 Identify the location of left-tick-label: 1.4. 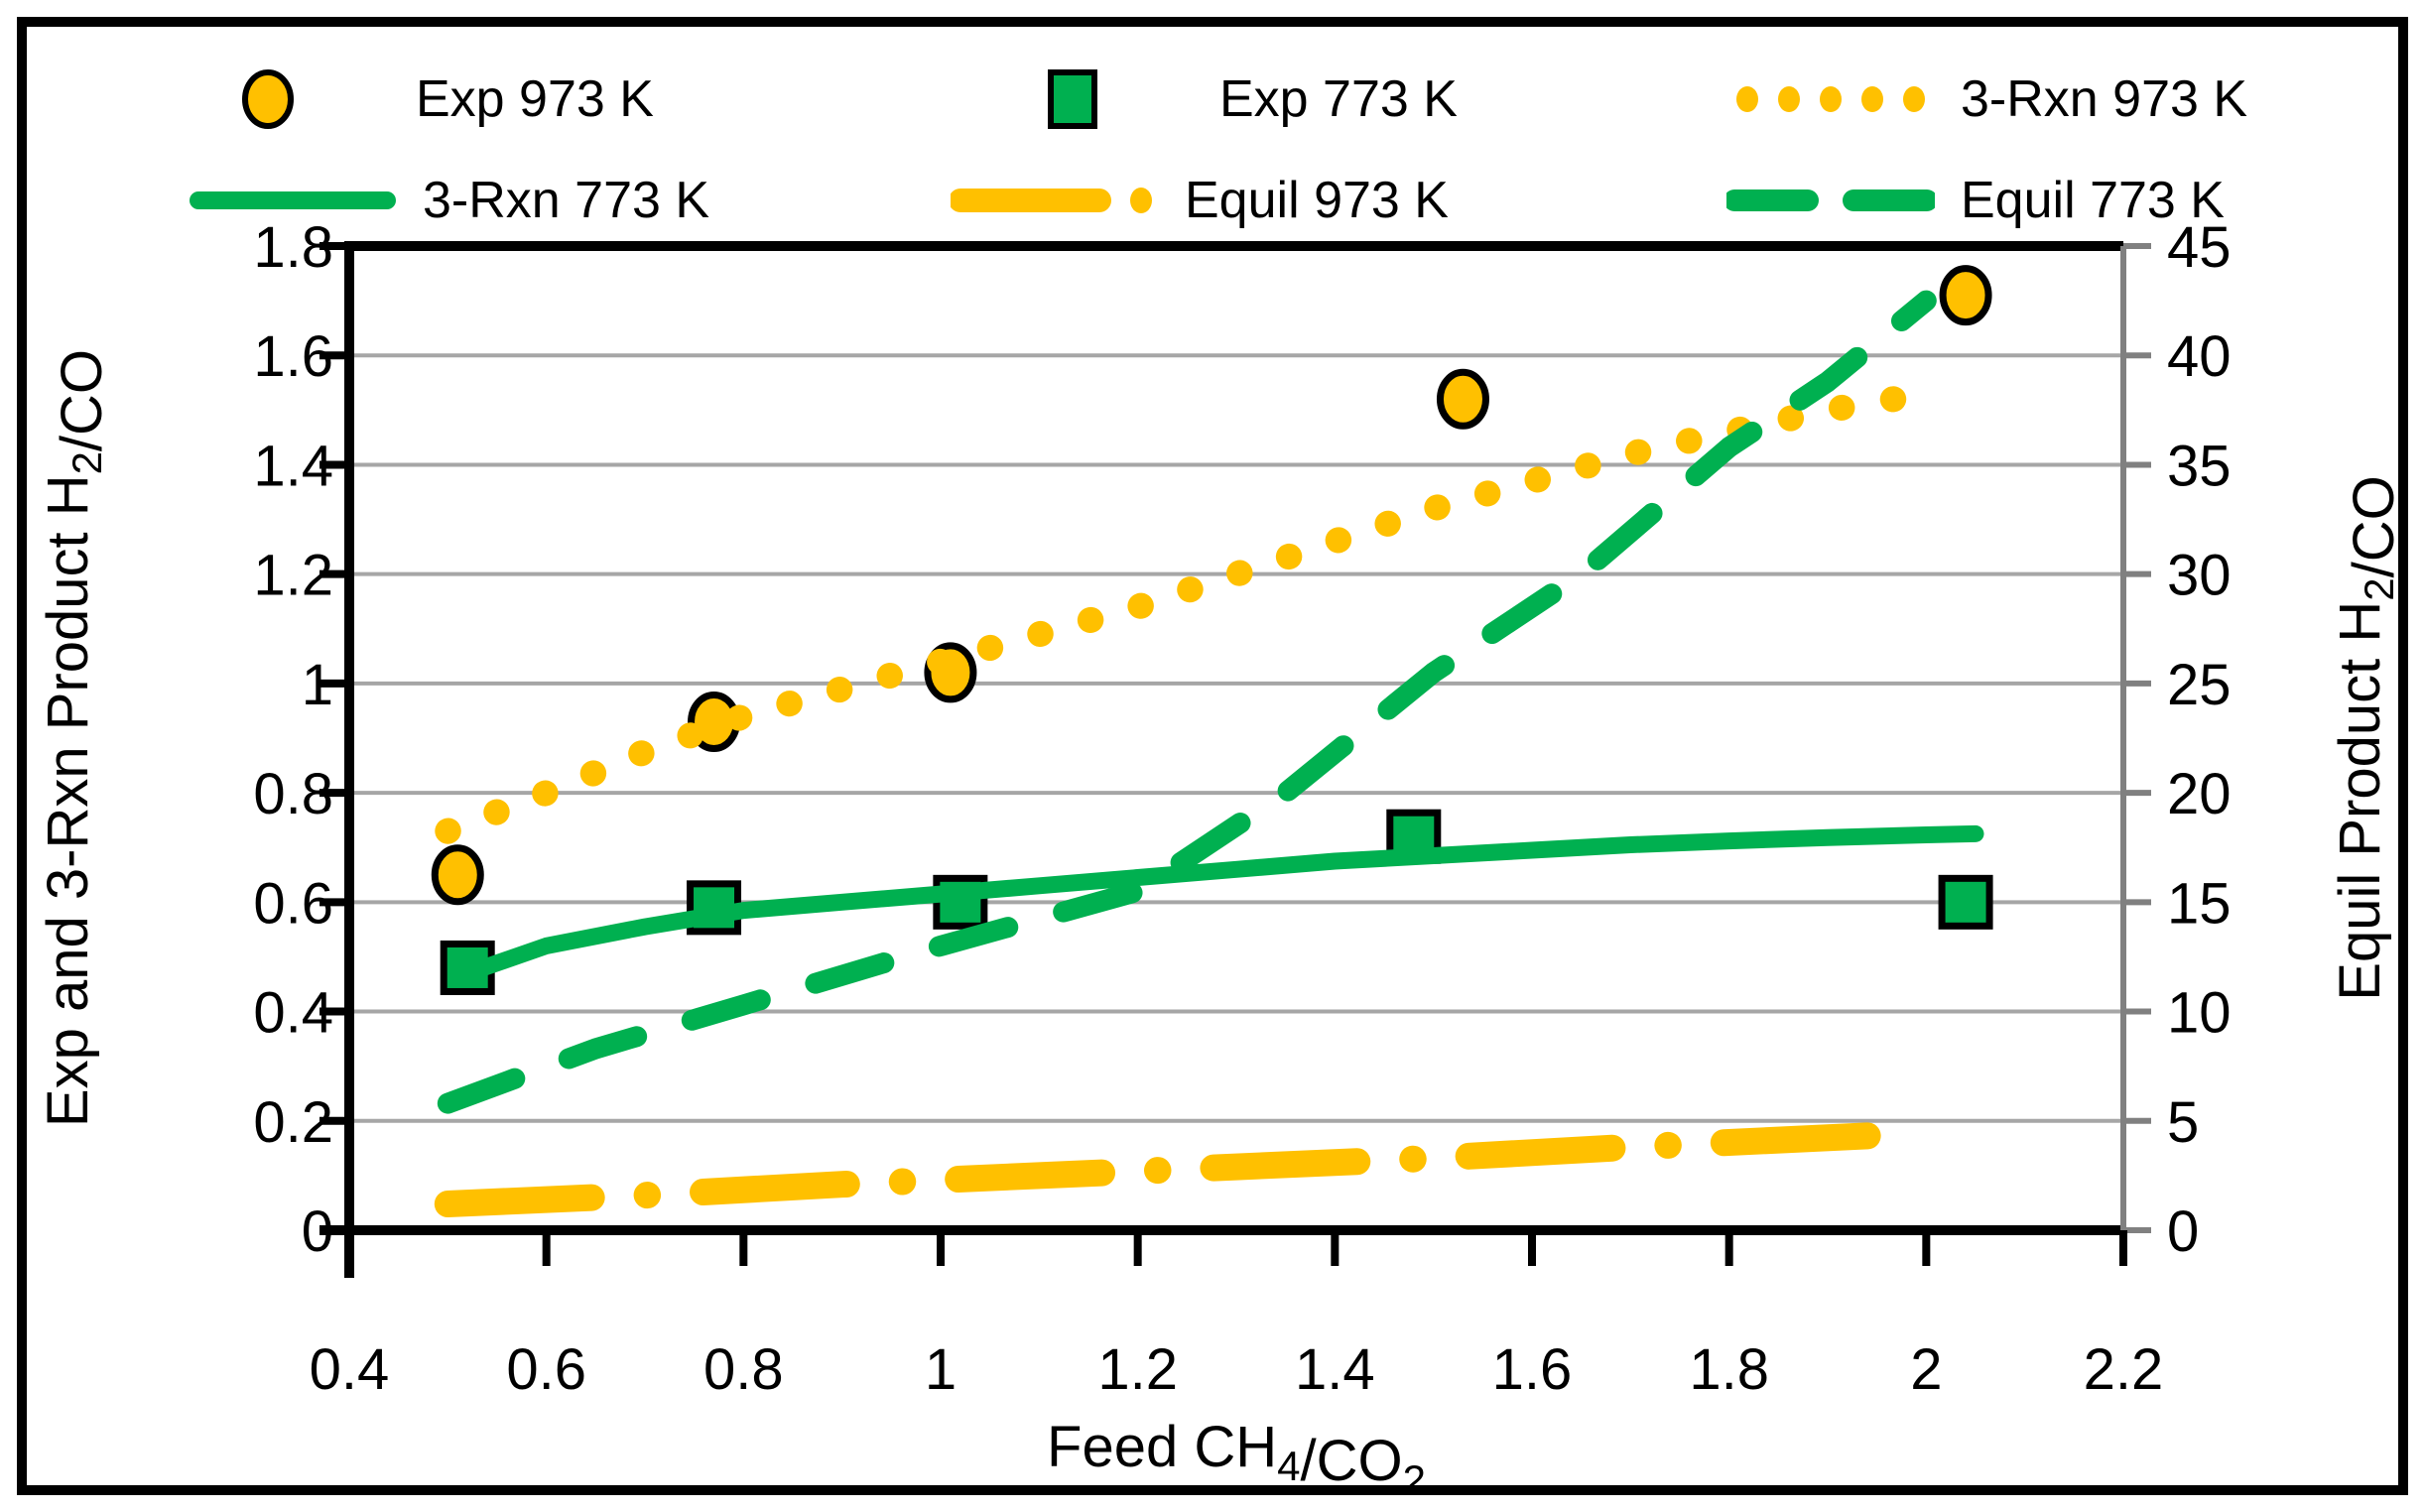
(293, 466).